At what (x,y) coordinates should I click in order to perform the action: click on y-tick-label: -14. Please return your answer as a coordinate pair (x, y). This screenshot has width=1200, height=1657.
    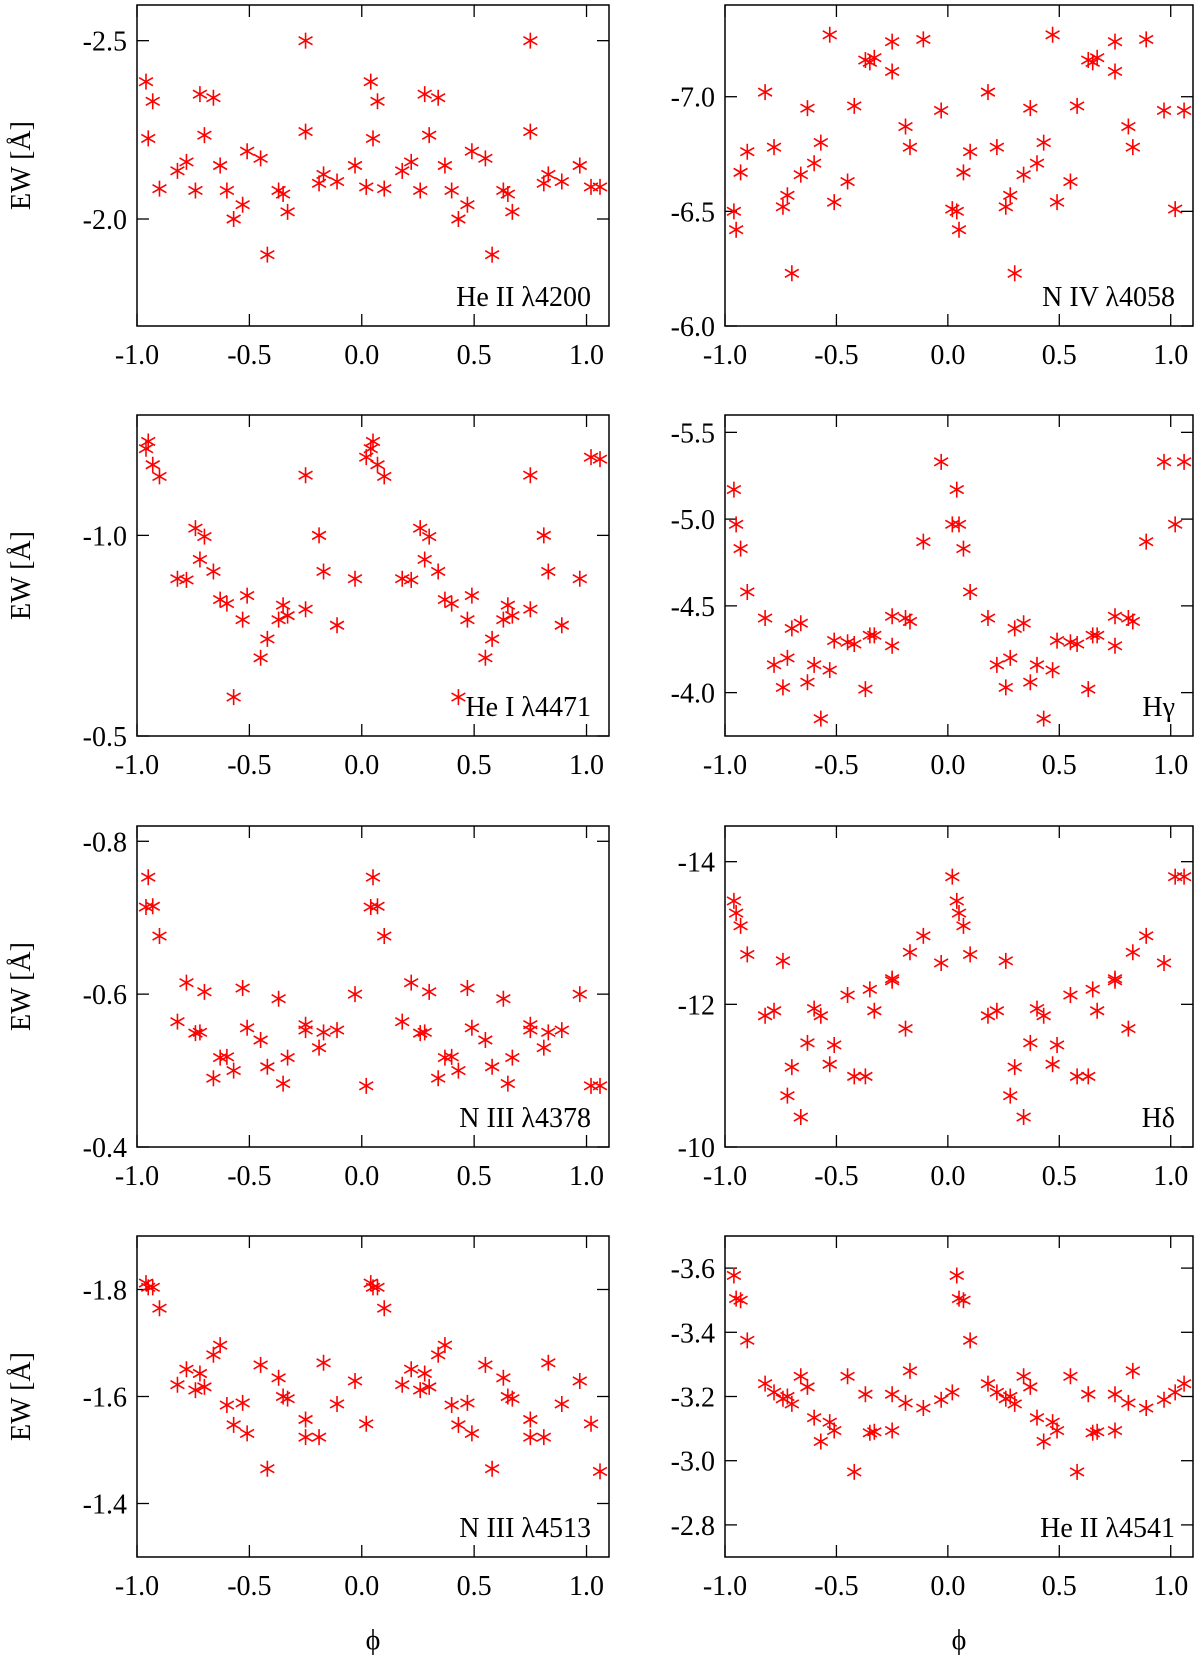
    Looking at the image, I should click on (696, 863).